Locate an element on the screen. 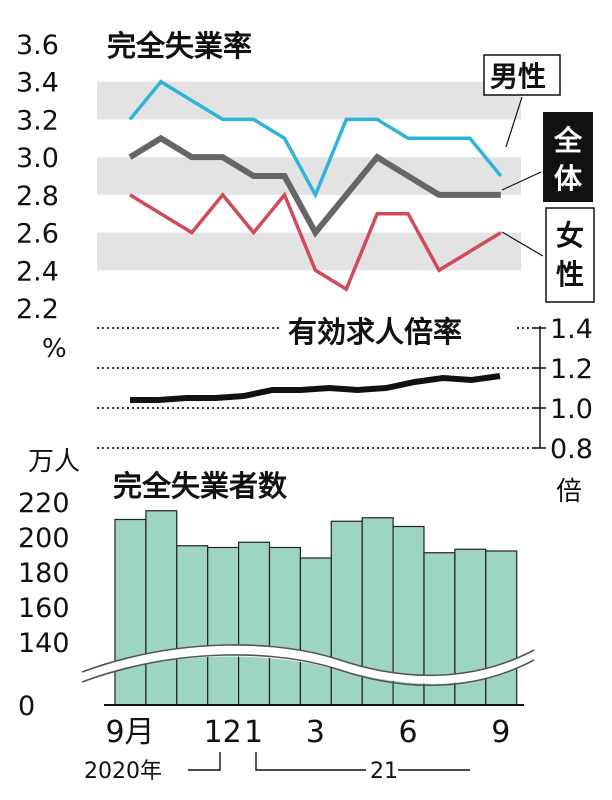 The height and width of the screenshot is (800, 612). rate-y-axis: 3.6 3.4 3.2 3.0 2.8 2.6 2.4 2.2 is located at coordinates (37, 177).